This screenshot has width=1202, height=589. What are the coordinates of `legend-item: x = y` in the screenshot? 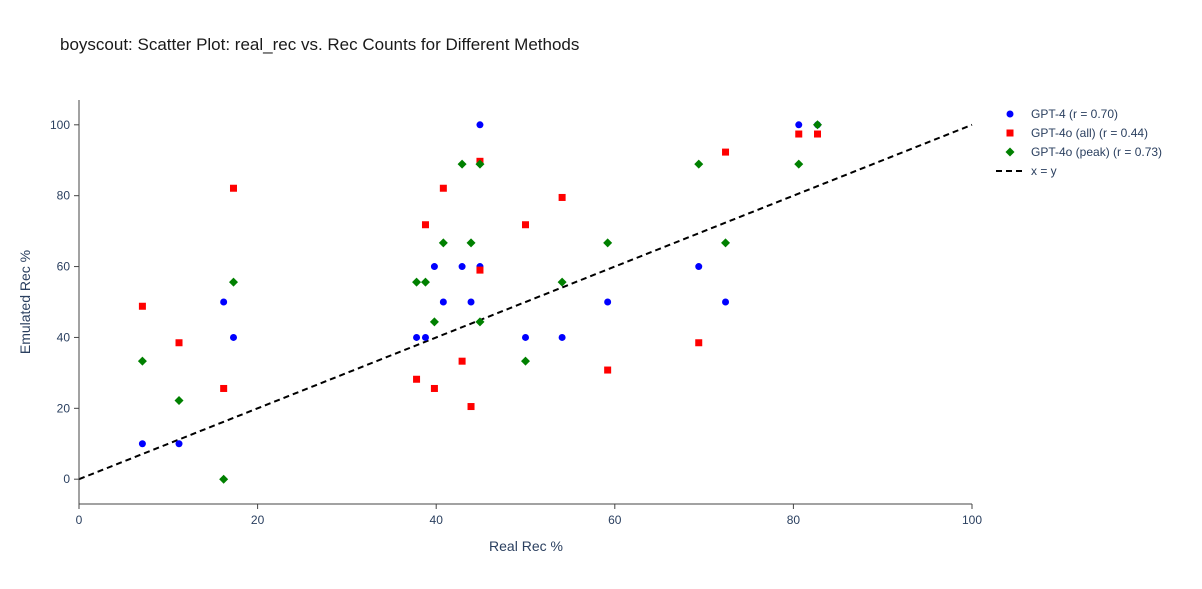 It's located at (1026, 171).